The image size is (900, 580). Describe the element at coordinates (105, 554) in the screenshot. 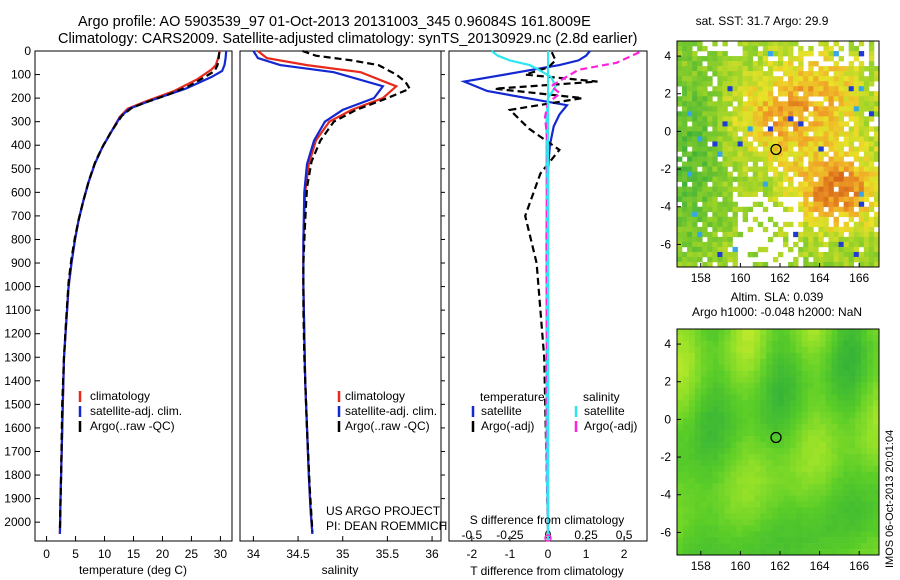

I see `temperature-tick-label: 10` at that location.